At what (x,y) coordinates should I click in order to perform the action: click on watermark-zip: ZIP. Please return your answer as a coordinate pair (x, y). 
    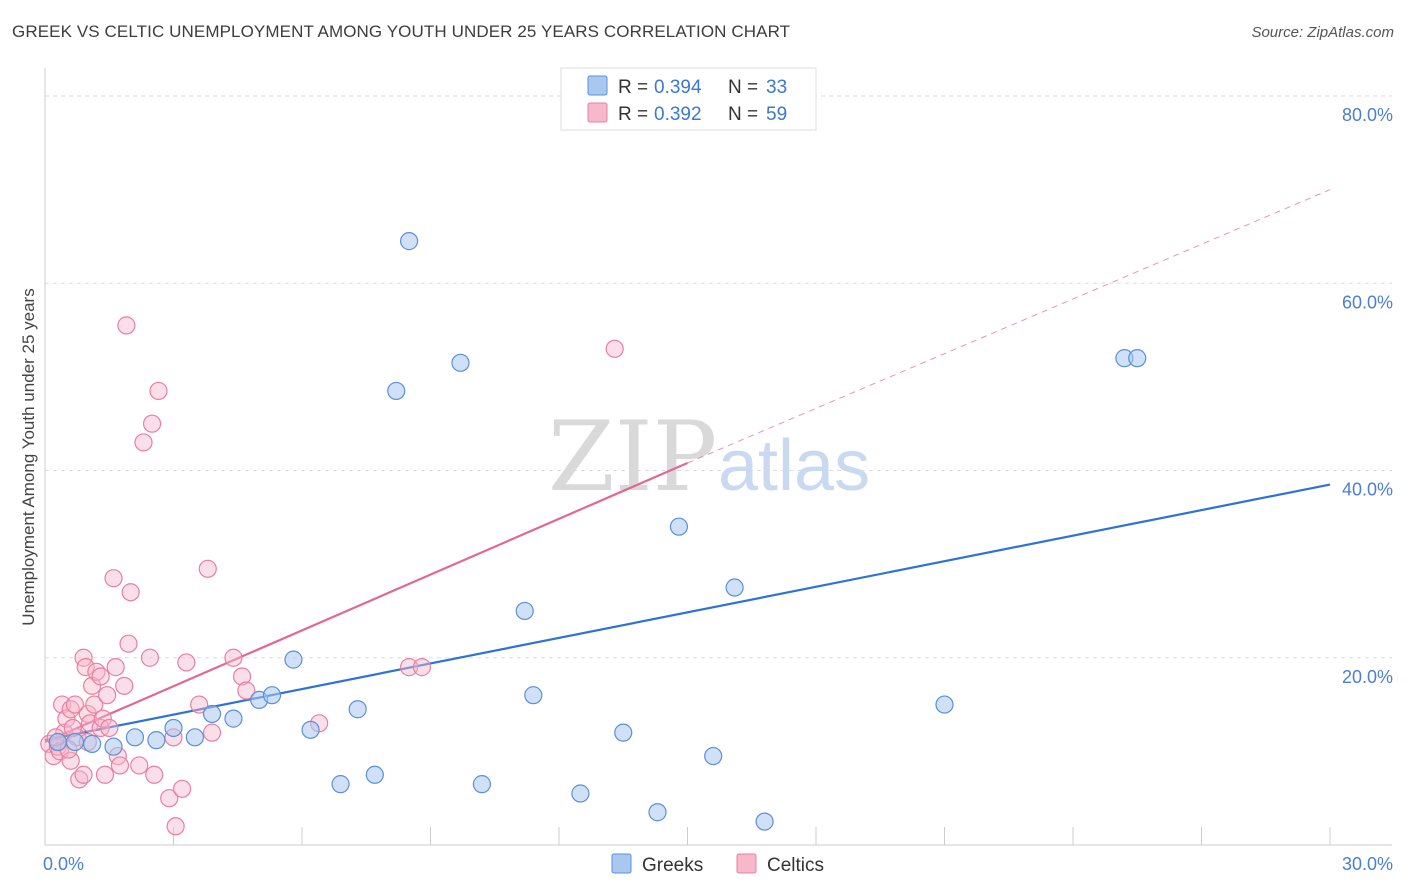
    Looking at the image, I should click on (632, 457).